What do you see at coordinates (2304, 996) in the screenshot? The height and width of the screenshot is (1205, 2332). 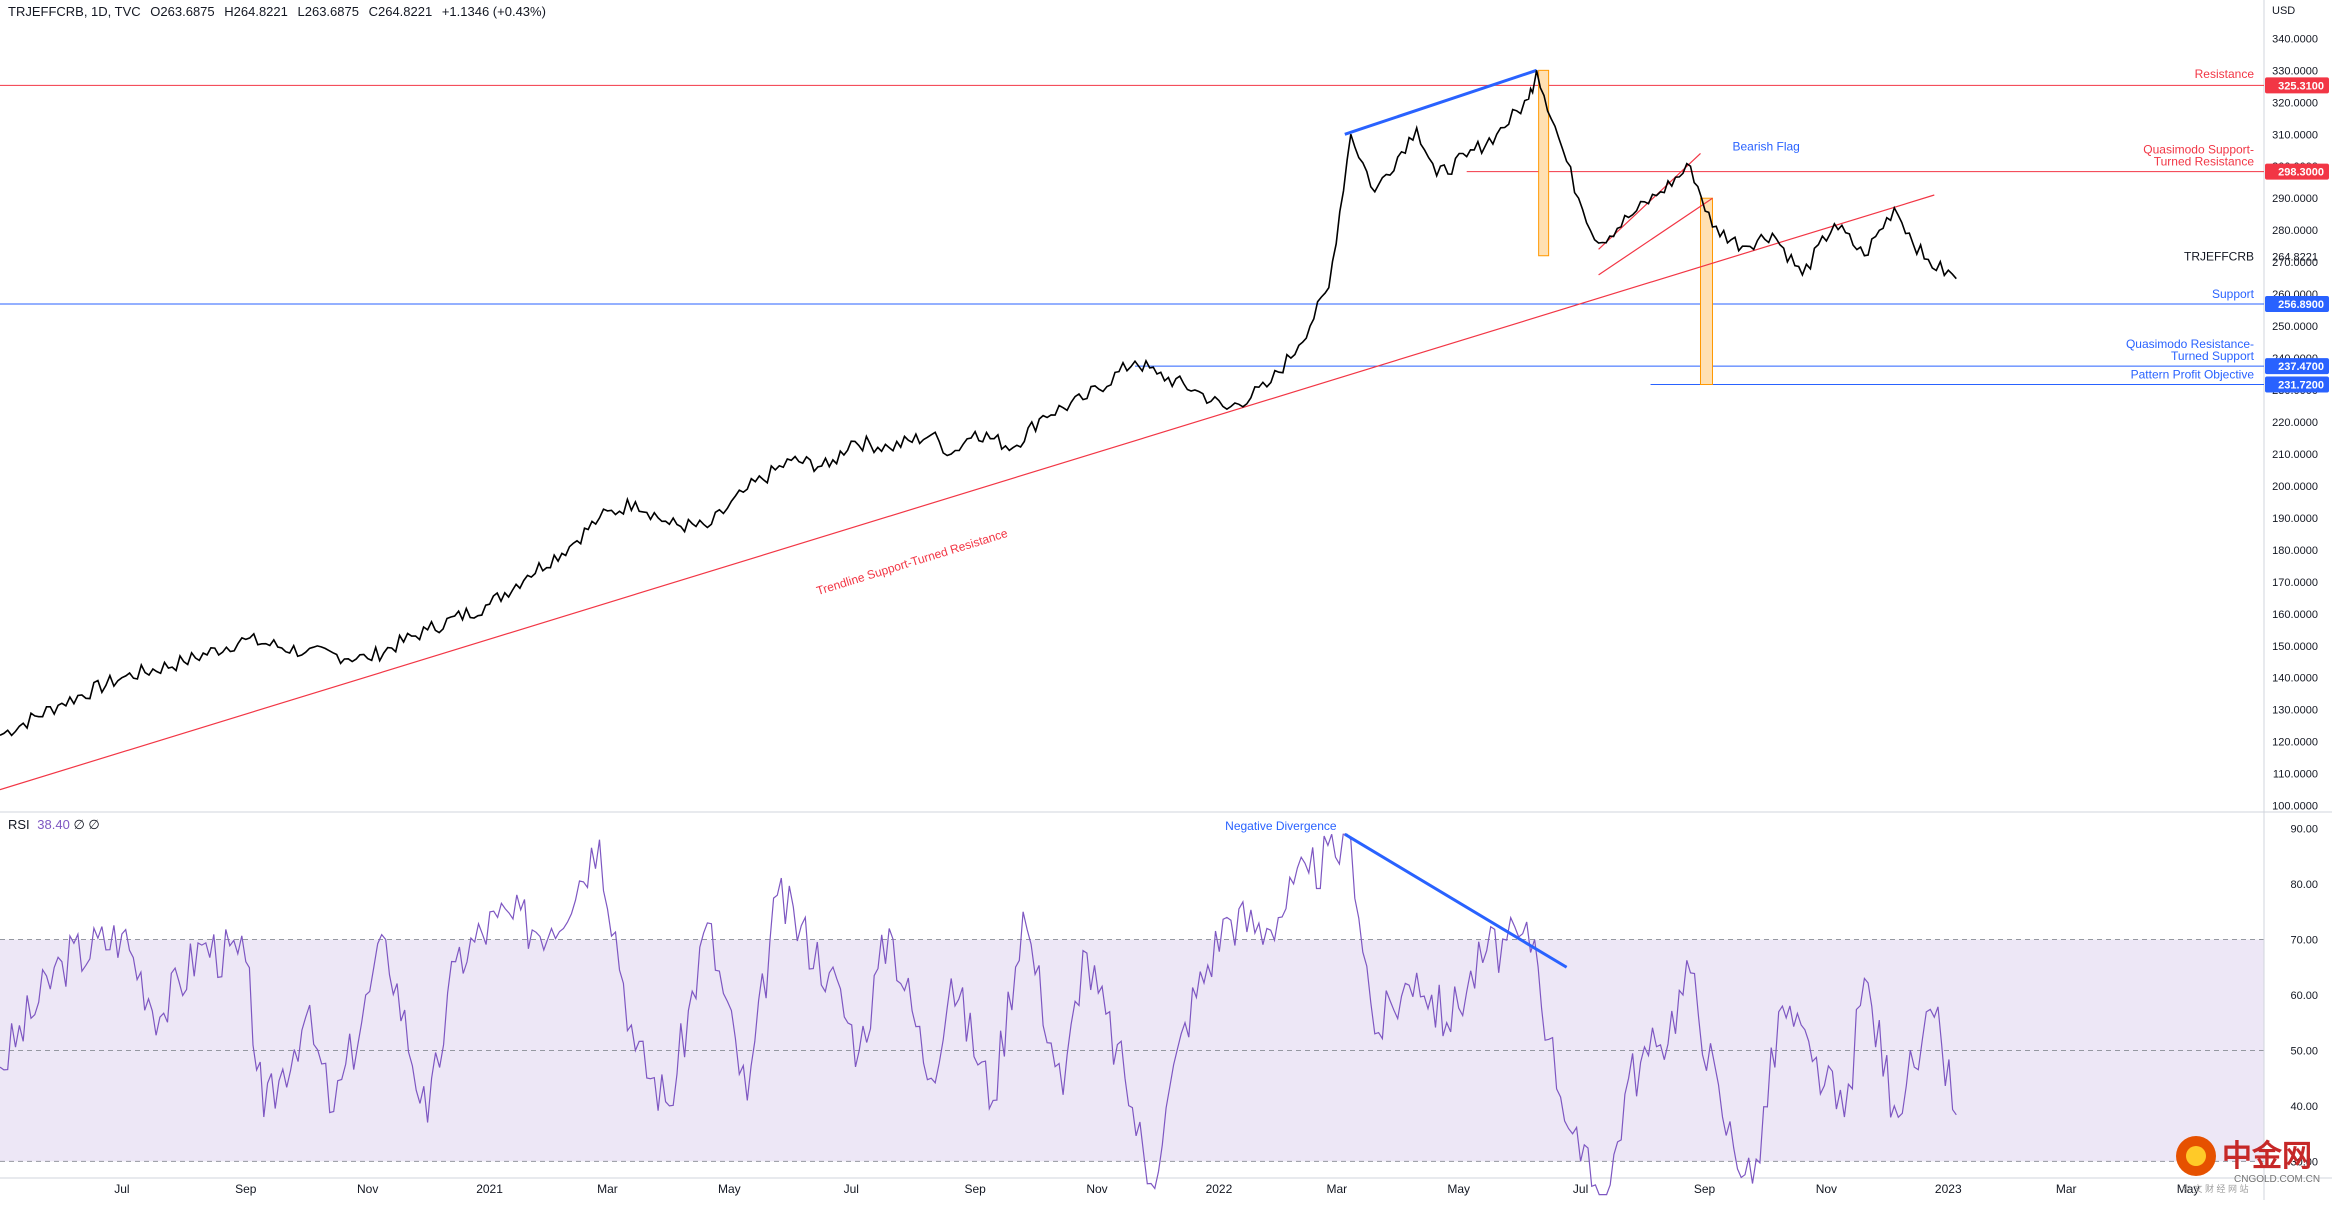 I see `rsi-axis-tick: 60.00` at bounding box center [2304, 996].